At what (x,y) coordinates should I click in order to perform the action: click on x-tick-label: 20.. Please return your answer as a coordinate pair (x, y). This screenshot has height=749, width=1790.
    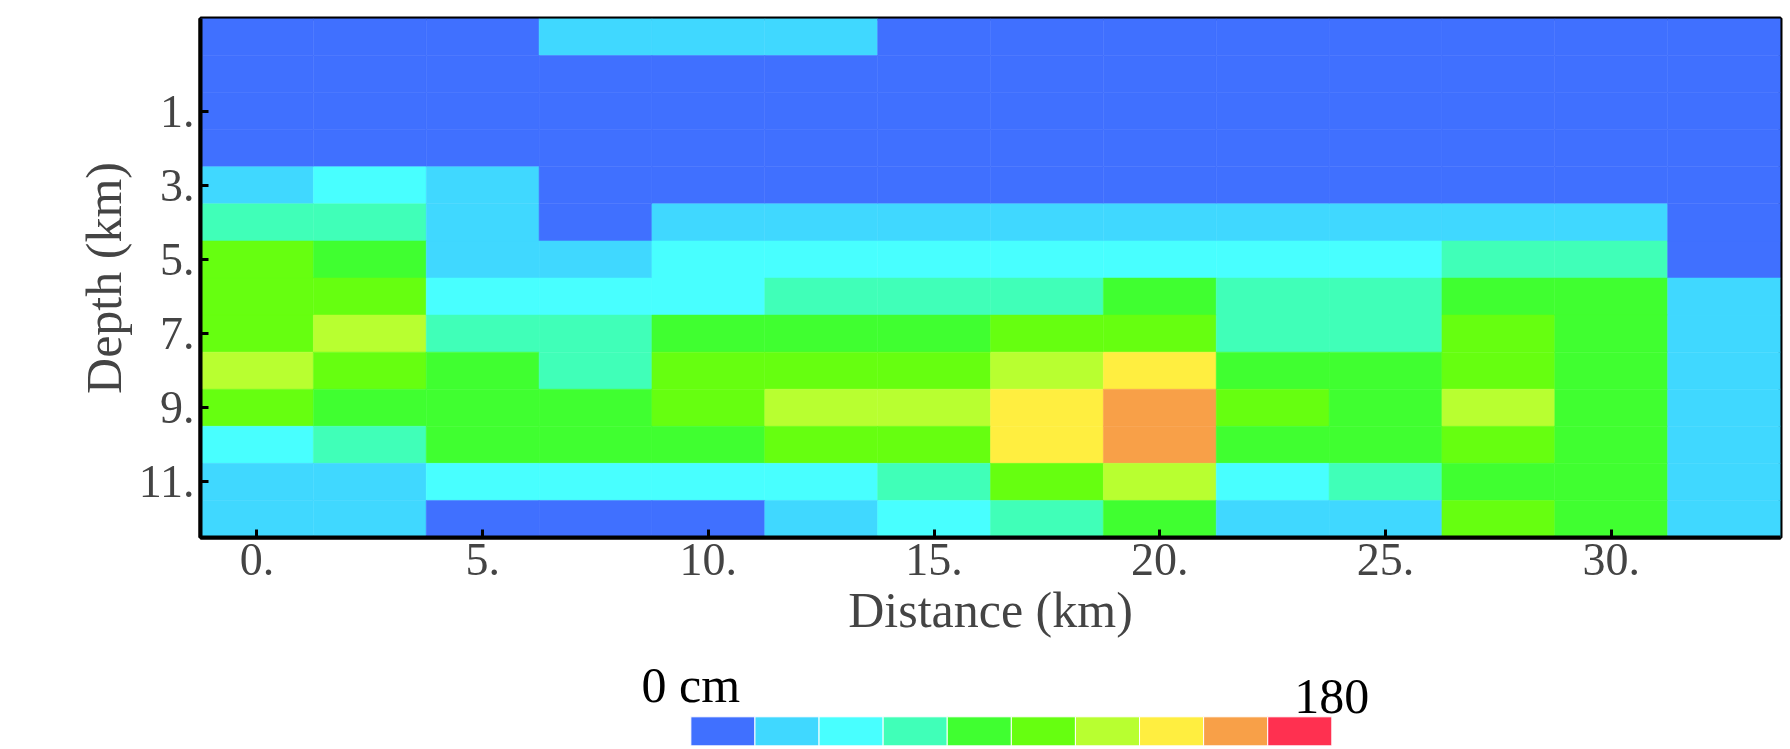
    Looking at the image, I should click on (1160, 559).